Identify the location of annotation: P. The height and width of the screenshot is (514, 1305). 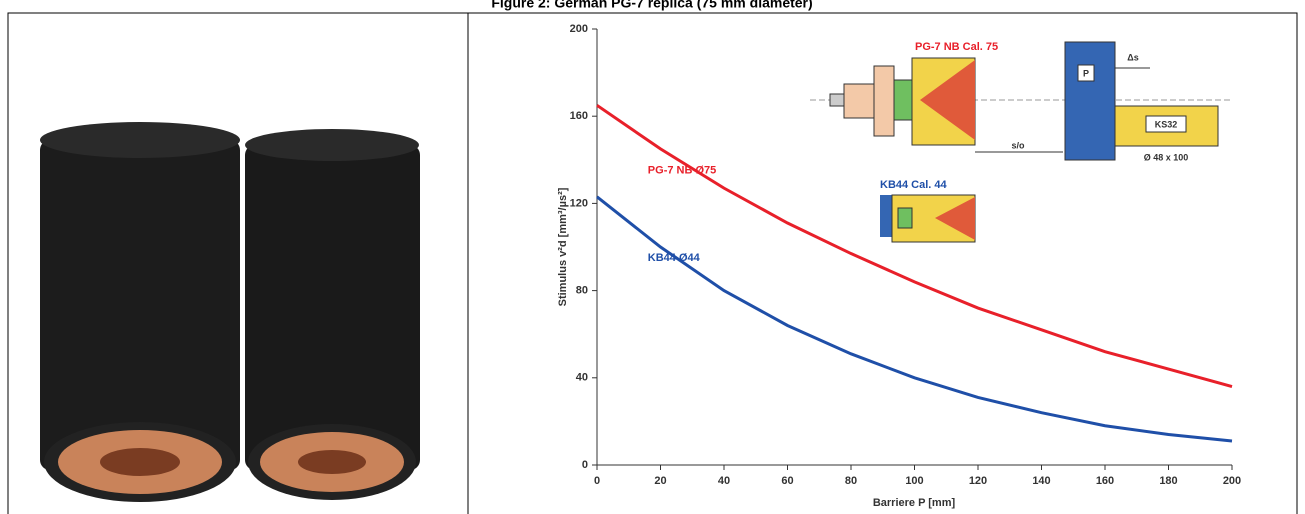
(1086, 73).